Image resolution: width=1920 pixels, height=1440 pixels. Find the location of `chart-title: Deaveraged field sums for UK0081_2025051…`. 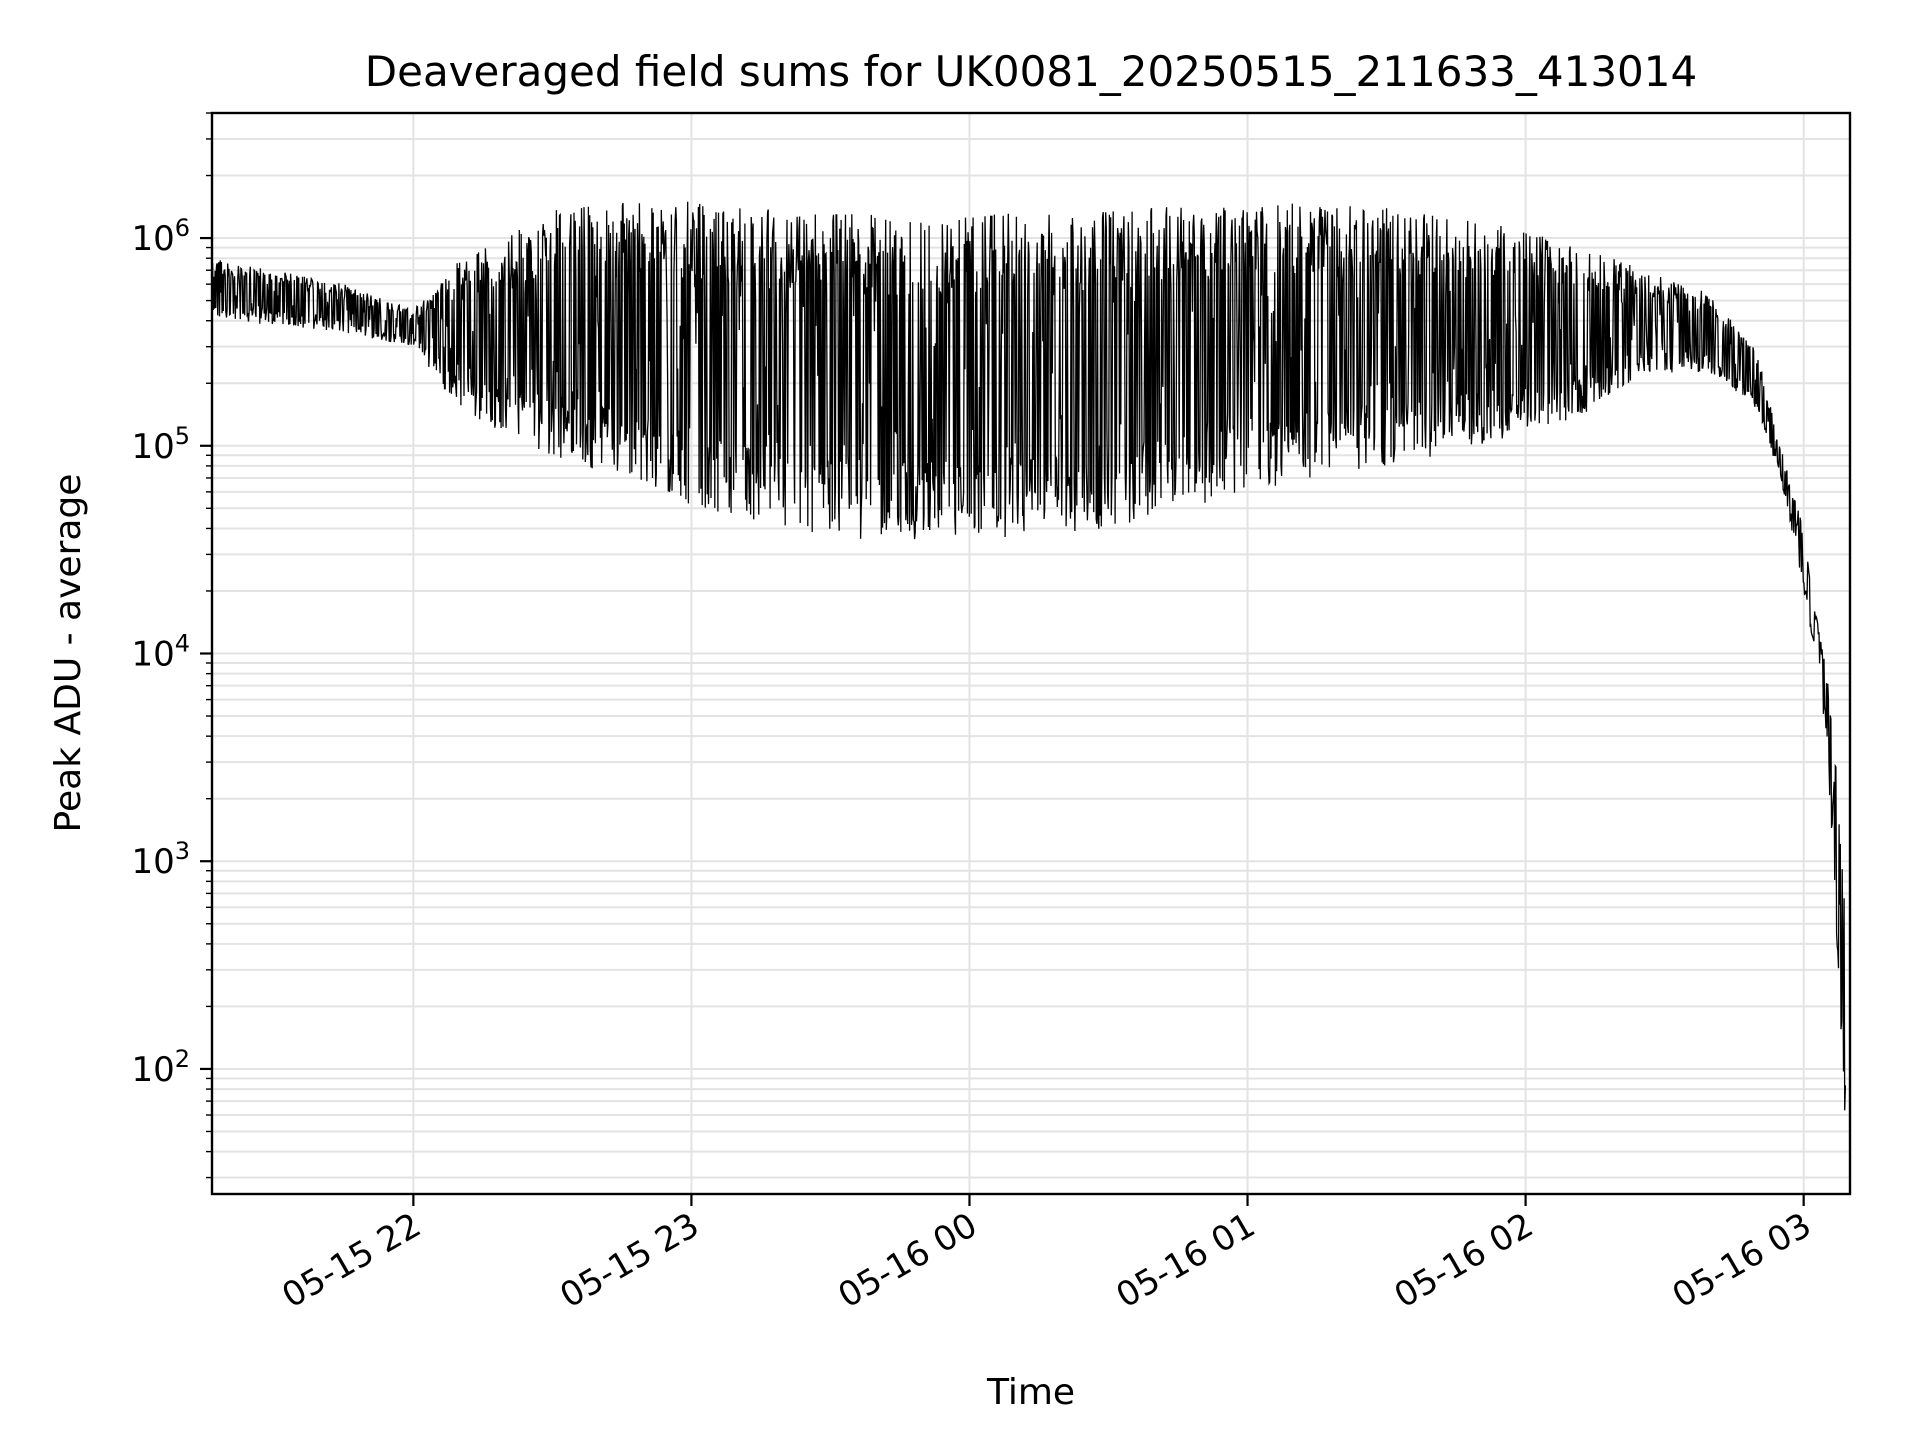

chart-title: Deaveraged field sums for UK0081_2025051… is located at coordinates (1031, 71).